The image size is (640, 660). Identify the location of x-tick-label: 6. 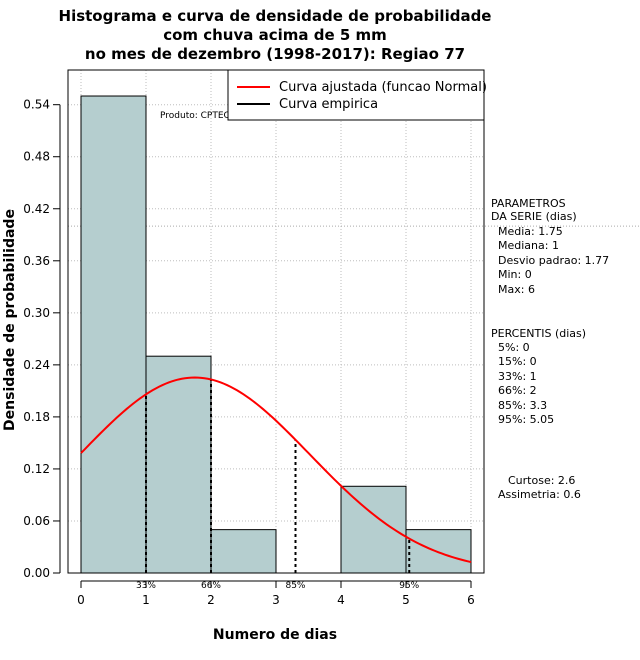
(471, 600).